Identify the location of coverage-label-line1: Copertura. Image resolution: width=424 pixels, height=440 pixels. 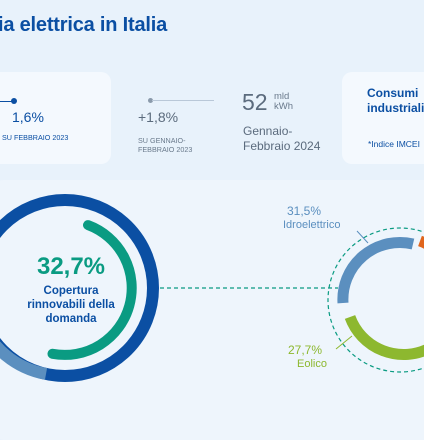
(71, 291).